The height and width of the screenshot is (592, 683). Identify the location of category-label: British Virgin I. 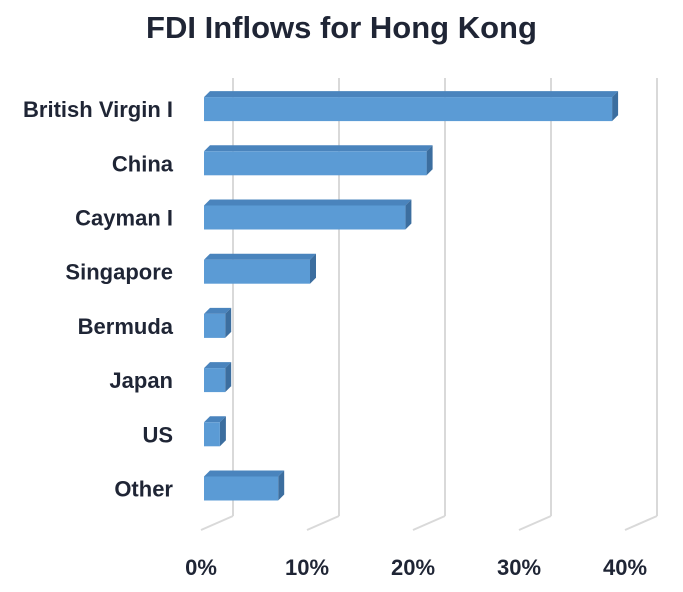
(98, 109).